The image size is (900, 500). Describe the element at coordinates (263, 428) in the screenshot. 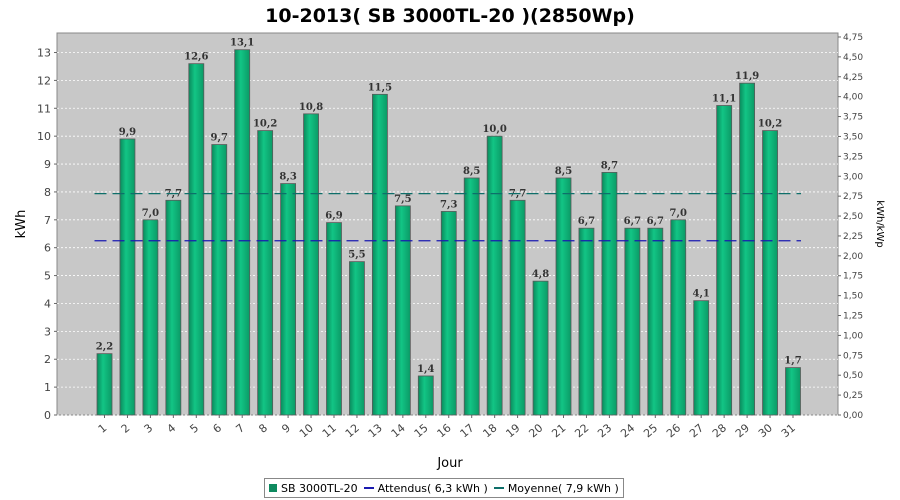

I see `x-tick-label: 8` at that location.